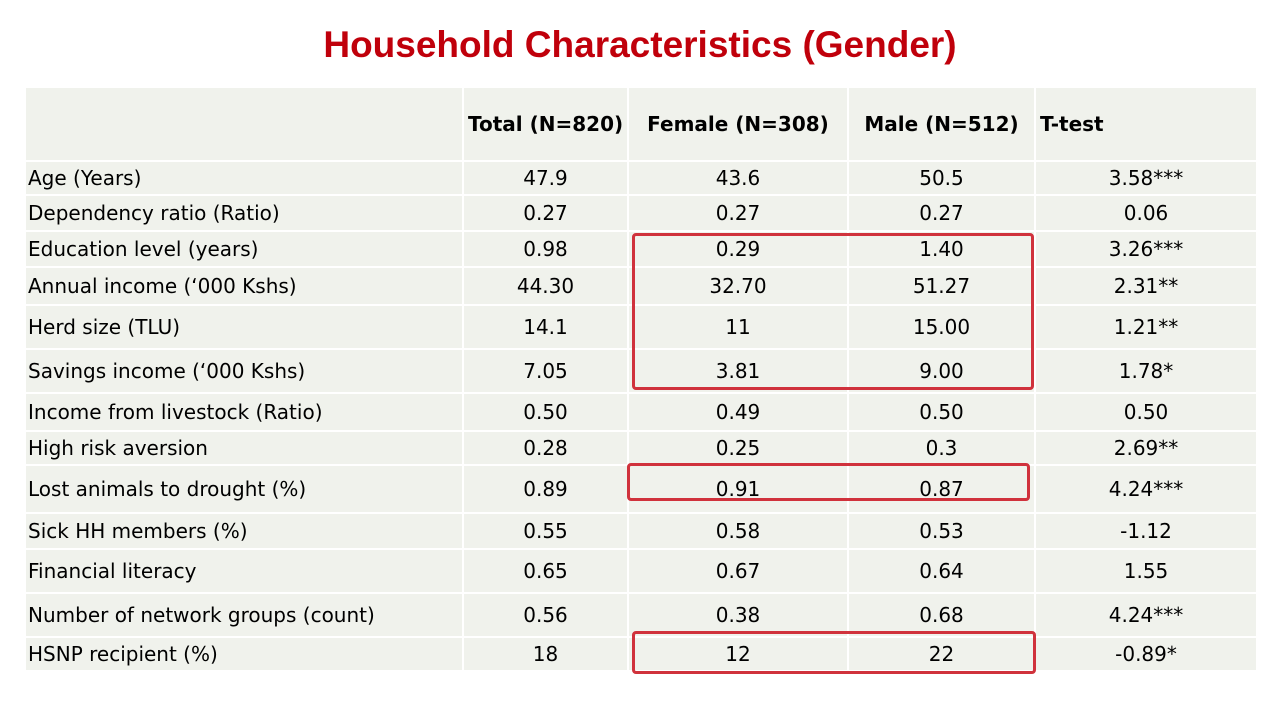  What do you see at coordinates (941, 286) in the screenshot?
I see `male-value: 51.27` at bounding box center [941, 286].